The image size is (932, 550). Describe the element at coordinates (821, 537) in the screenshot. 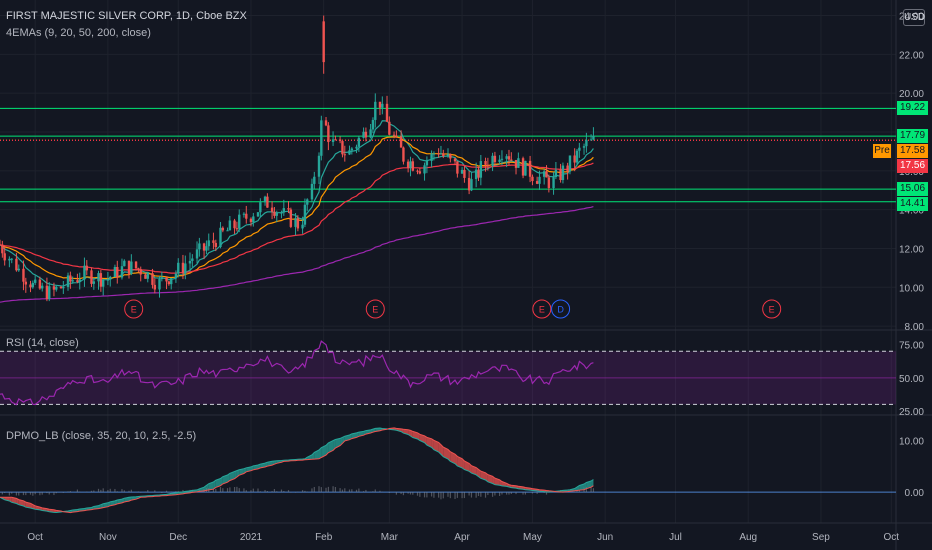

I see `time-tick-label: Sep` at that location.